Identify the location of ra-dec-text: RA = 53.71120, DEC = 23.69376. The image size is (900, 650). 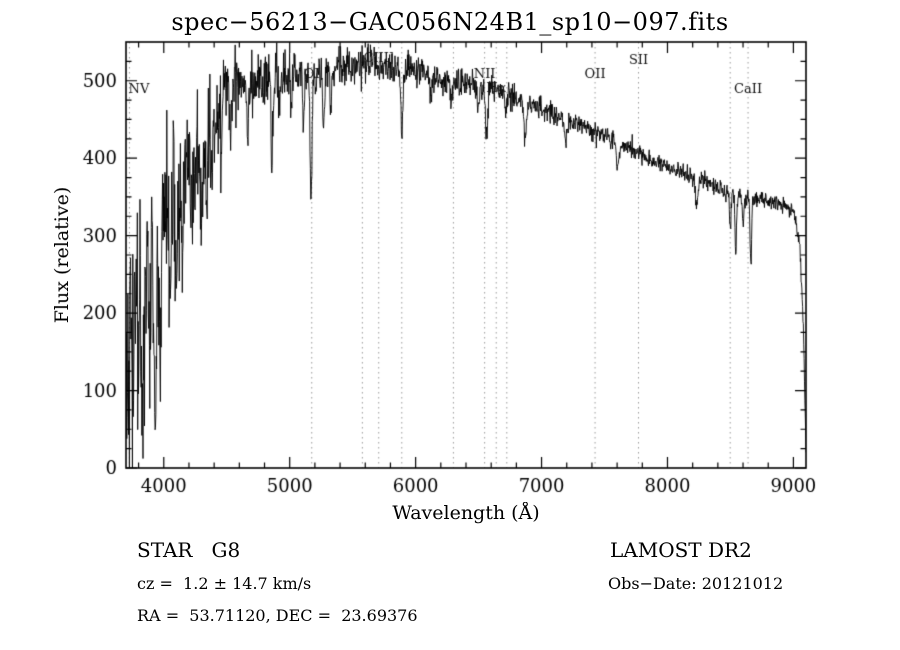
(277, 615).